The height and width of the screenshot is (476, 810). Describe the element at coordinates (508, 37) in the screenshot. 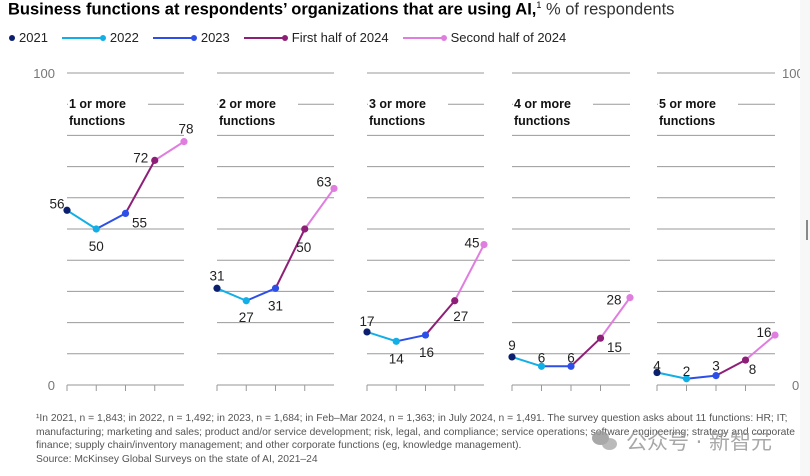

I see `legend-label: Second half of 2024` at that location.